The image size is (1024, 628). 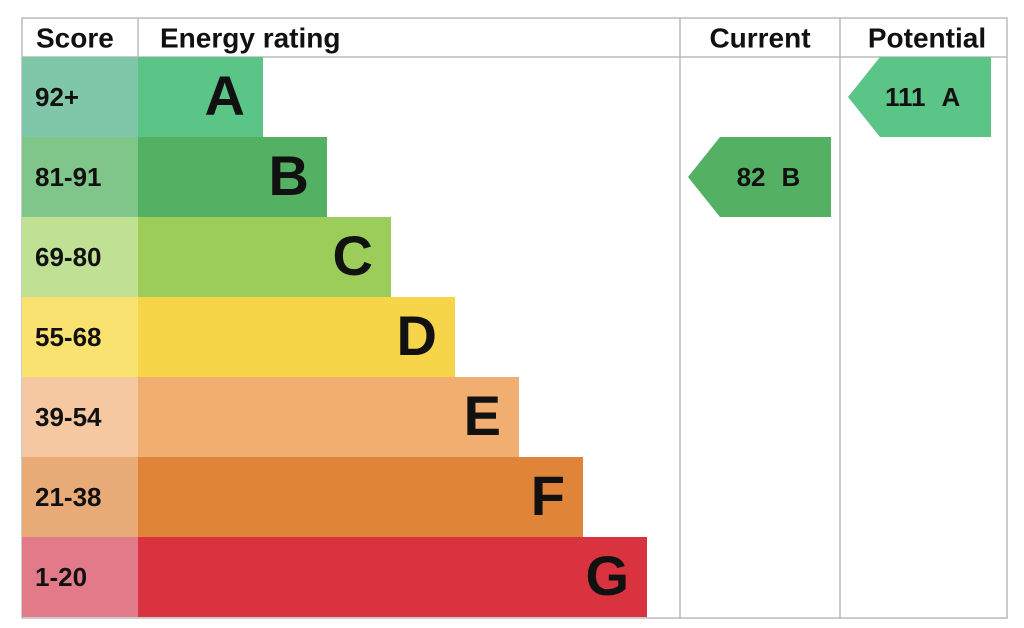 What do you see at coordinates (482, 415) in the screenshot?
I see `rating-letter: E` at bounding box center [482, 415].